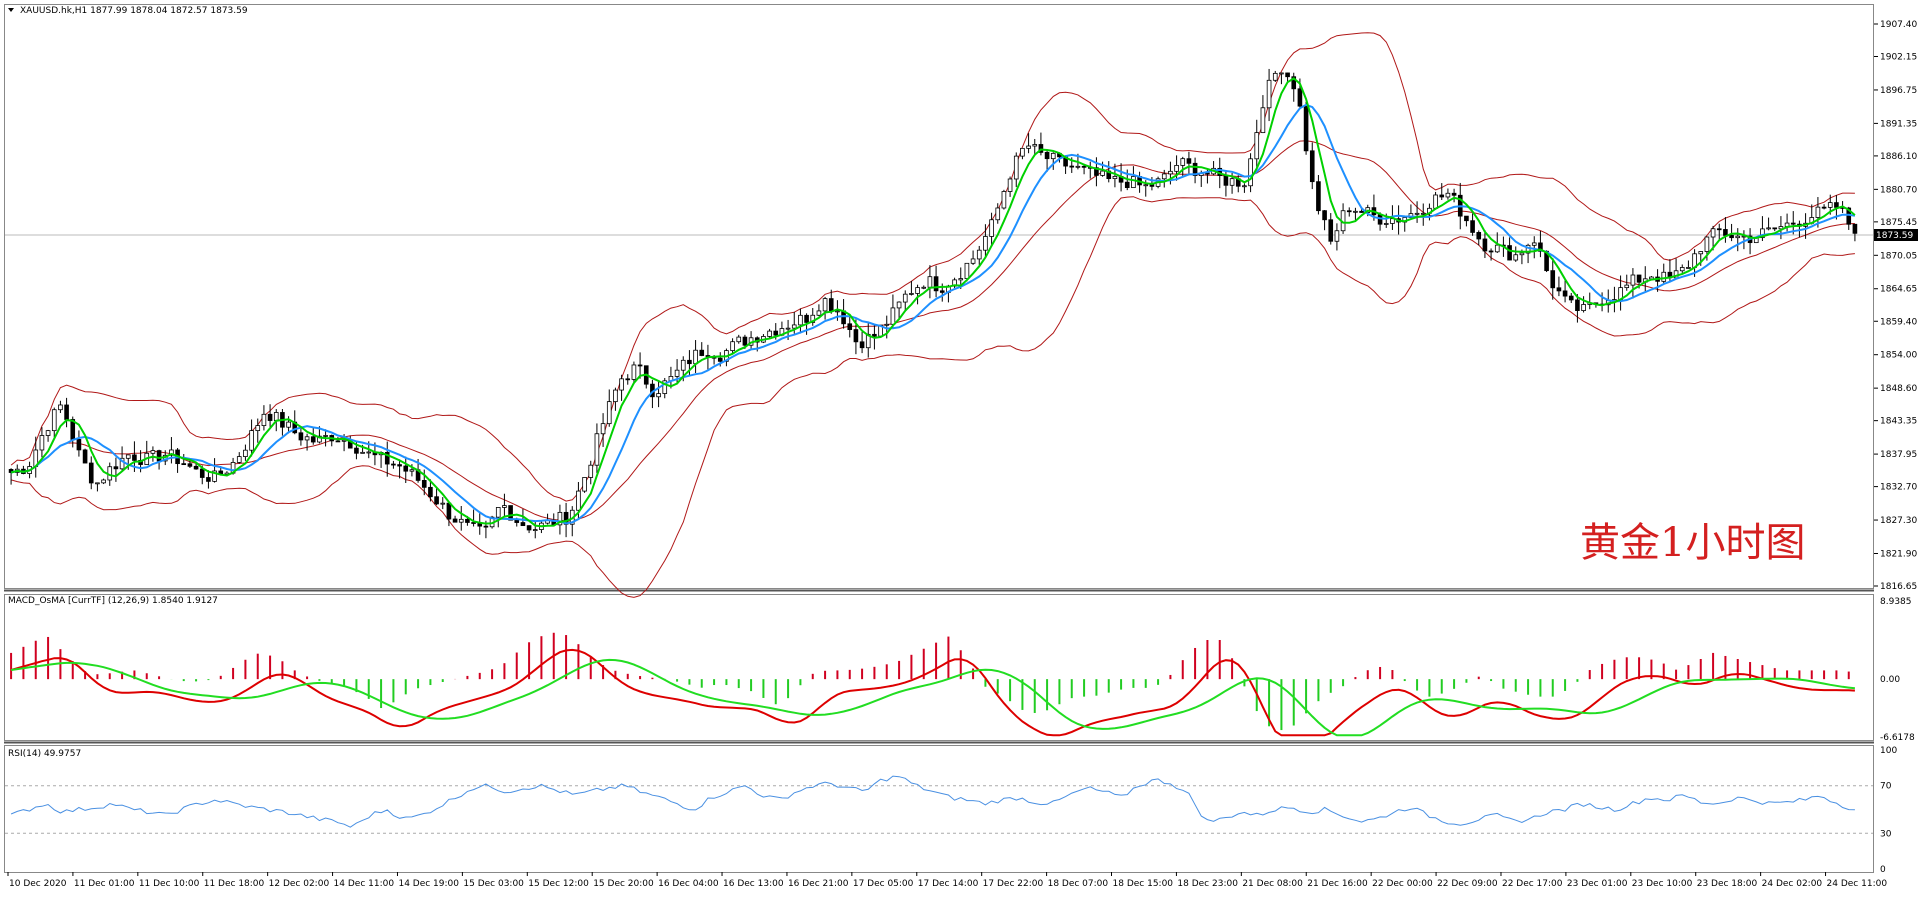 The height and width of the screenshot is (899, 1920). Describe the element at coordinates (1402, 884) in the screenshot. I see `time-tick-label: 22 Dec 00:00` at that location.